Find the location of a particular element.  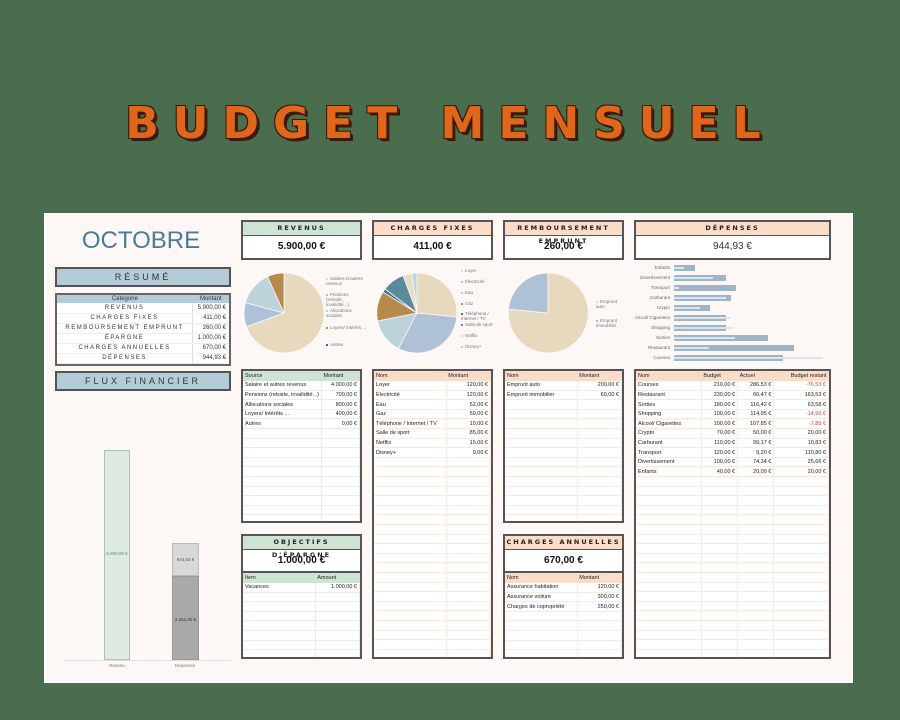

table-row: Allocations sociales 800,00 € is located at coordinates (301, 404).